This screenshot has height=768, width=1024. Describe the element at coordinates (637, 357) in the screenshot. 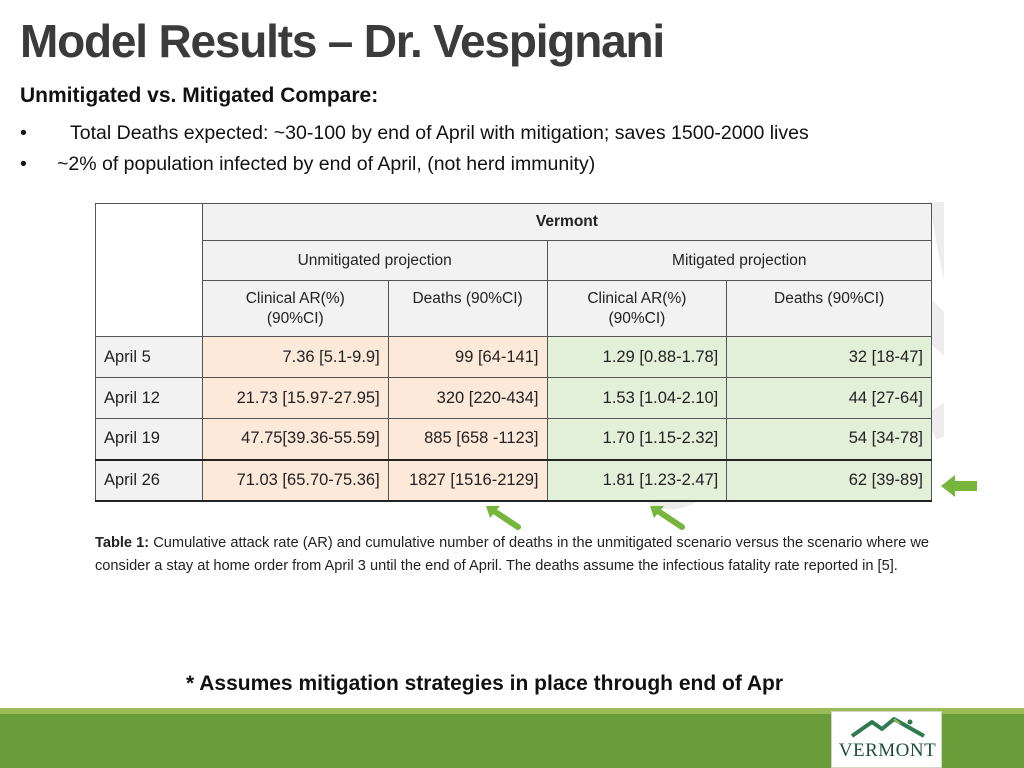

I see `mitigated-ar-cell: 1.29 [0.88-1.78]` at that location.